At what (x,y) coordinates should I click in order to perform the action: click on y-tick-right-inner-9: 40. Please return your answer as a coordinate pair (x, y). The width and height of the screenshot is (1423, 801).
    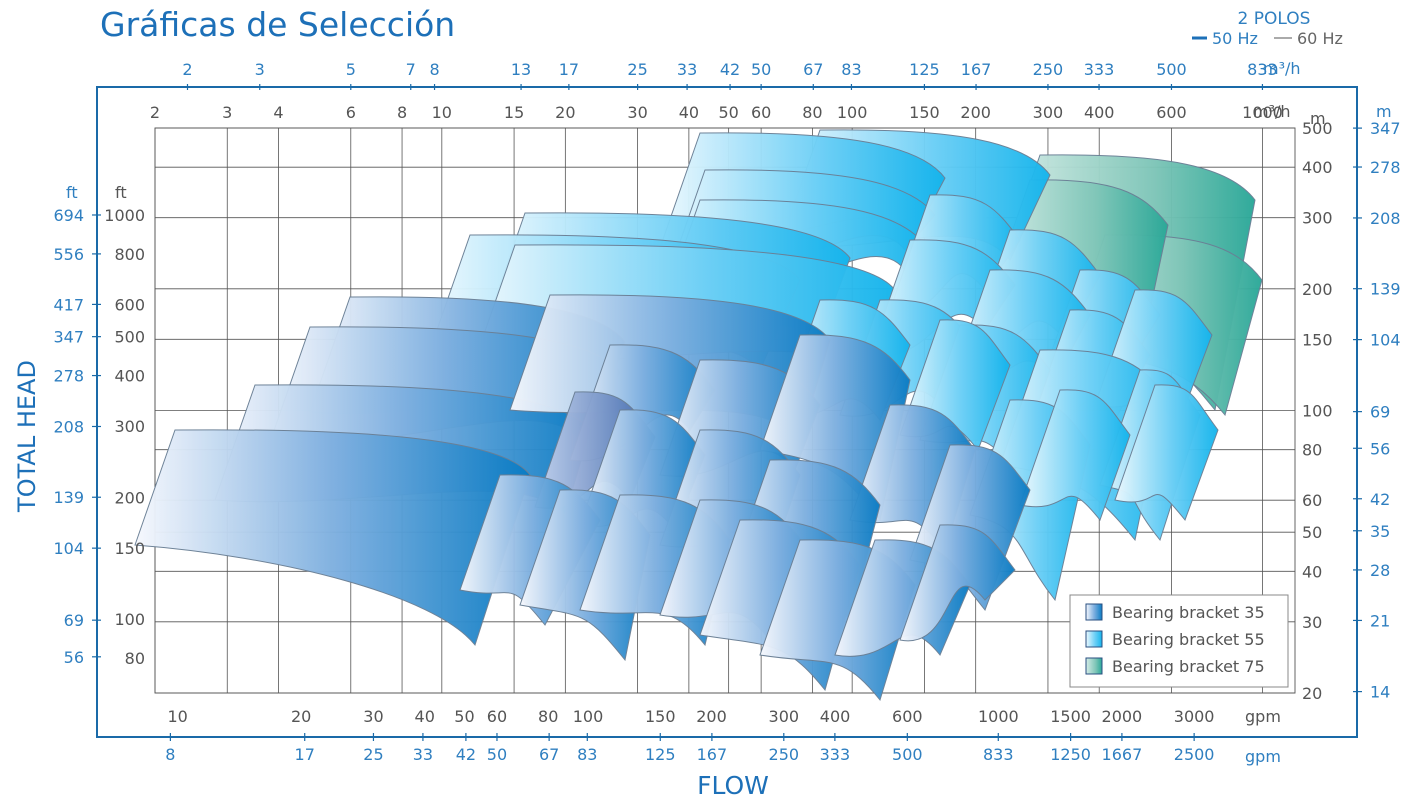
    Looking at the image, I should click on (1312, 571).